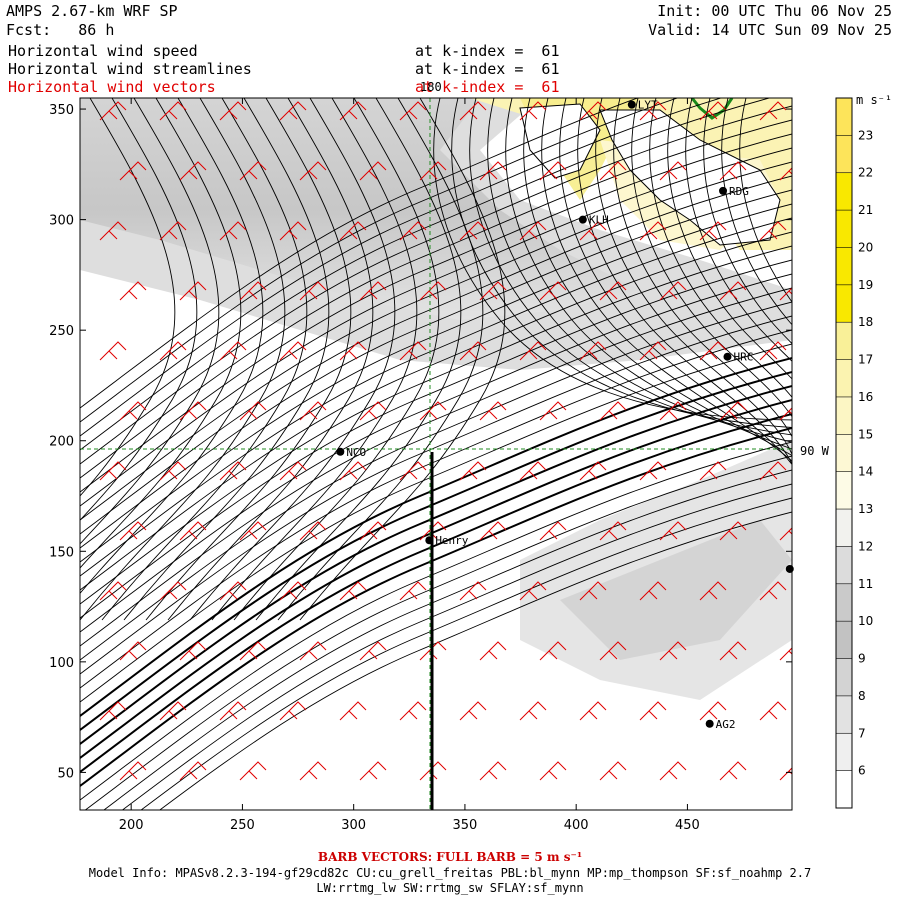 The width and height of the screenshot is (900, 900). What do you see at coordinates (865, 210) in the screenshot?
I see `colorbar-label: 21` at bounding box center [865, 210].